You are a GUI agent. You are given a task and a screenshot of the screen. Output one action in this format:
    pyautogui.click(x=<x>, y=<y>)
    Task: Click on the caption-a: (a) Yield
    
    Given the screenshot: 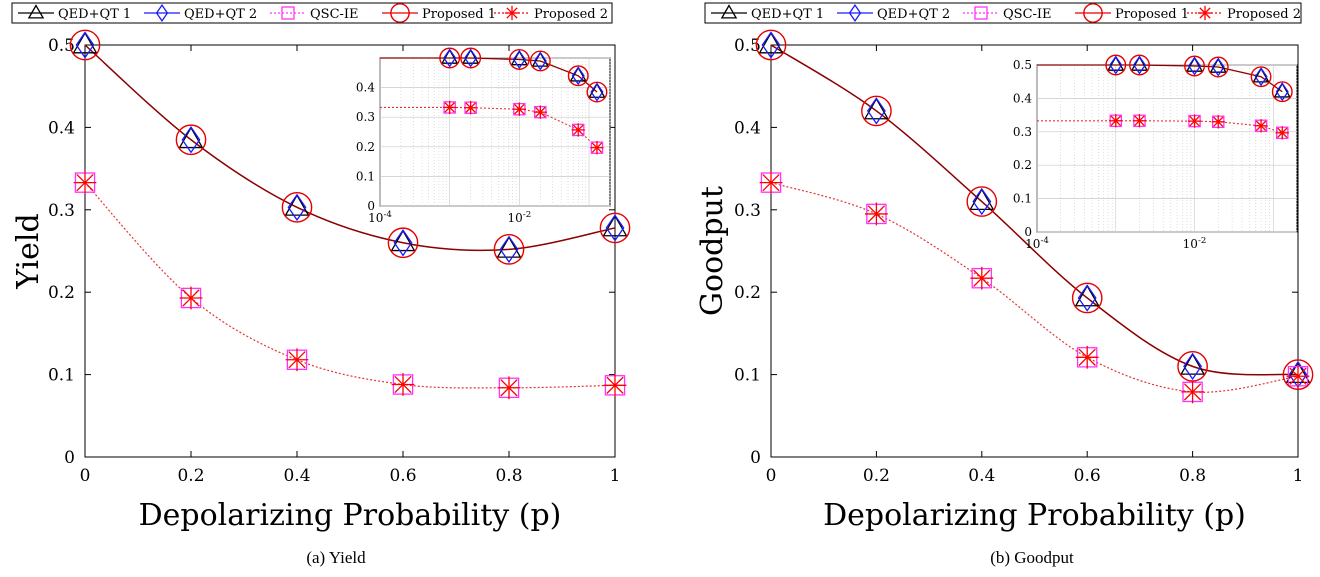 What is the action you would take?
    pyautogui.click(x=336, y=557)
    